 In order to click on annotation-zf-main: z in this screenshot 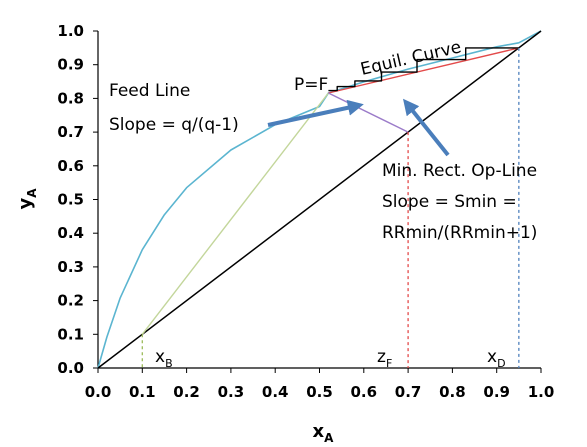, I will do `click(381, 357)`.